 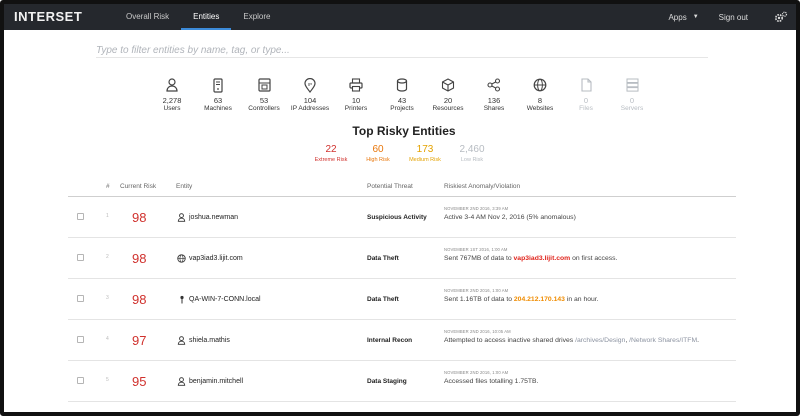 What do you see at coordinates (356, 95) in the screenshot?
I see `category-printers: 10 Printers` at bounding box center [356, 95].